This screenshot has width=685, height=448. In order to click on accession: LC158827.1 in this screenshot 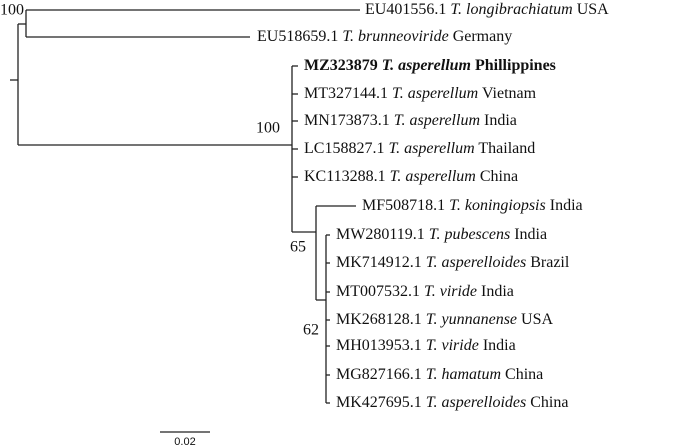, I will do `click(344, 148)`.